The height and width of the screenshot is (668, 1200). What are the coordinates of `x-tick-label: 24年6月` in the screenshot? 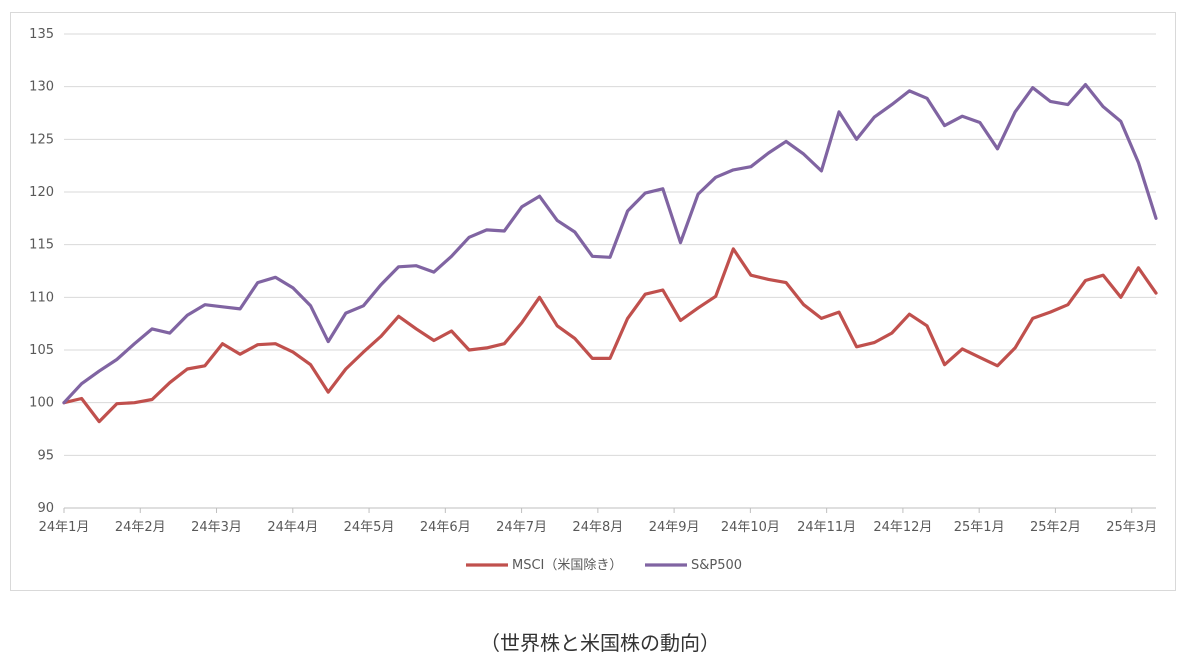 It's located at (445, 527).